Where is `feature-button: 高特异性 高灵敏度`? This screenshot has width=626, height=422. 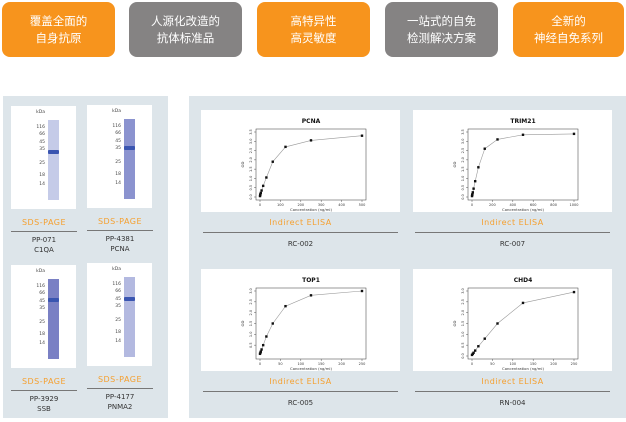 feature-button: 高特异性 高灵敏度 is located at coordinates (313, 29).